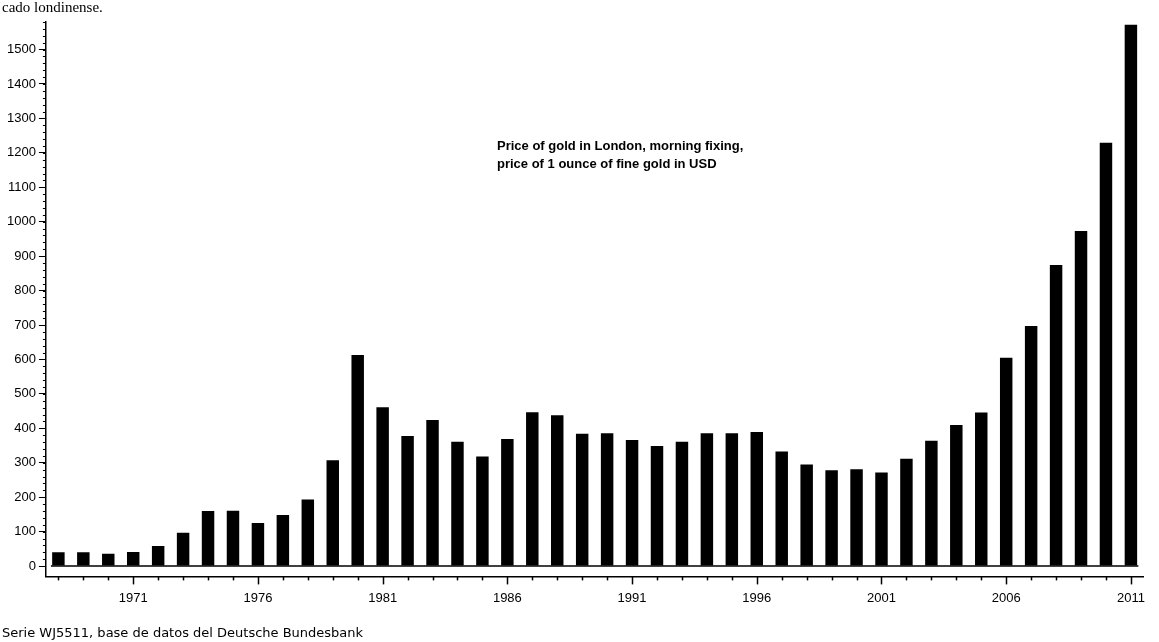 Image resolution: width=1159 pixels, height=642 pixels. I want to click on x-tick-label: 2006, so click(1006, 597).